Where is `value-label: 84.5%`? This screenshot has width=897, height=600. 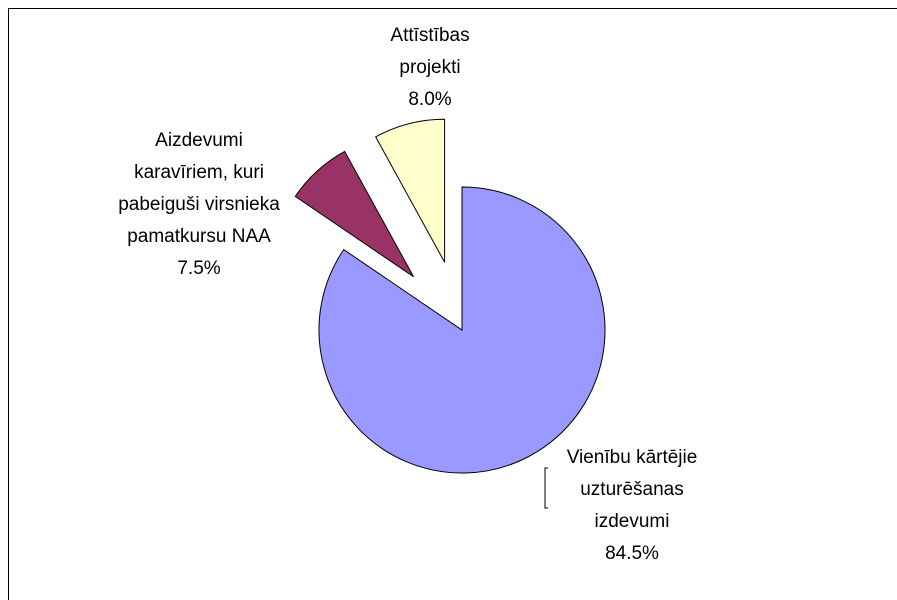
value-label: 84.5% is located at coordinates (632, 553).